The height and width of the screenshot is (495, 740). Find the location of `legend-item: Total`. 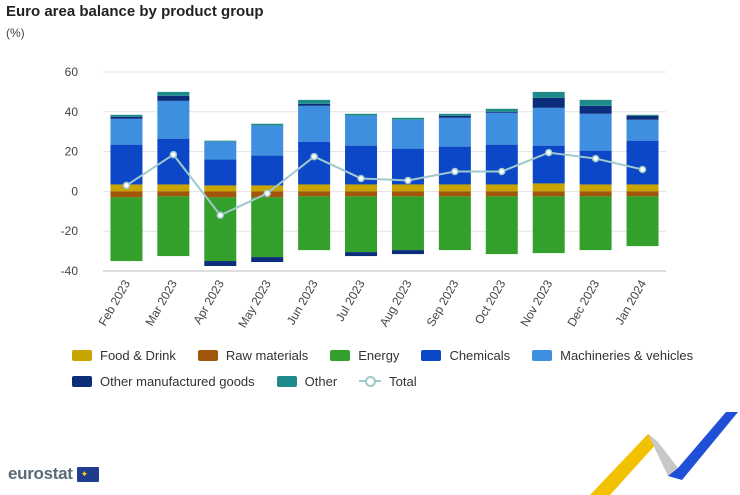

legend-item: Total is located at coordinates (388, 381).